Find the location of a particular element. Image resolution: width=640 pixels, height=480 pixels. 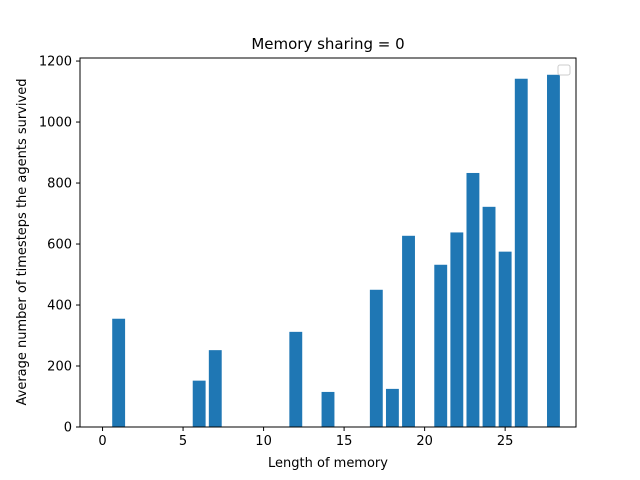

chart-title: Memory sharing = 0 is located at coordinates (327, 44).